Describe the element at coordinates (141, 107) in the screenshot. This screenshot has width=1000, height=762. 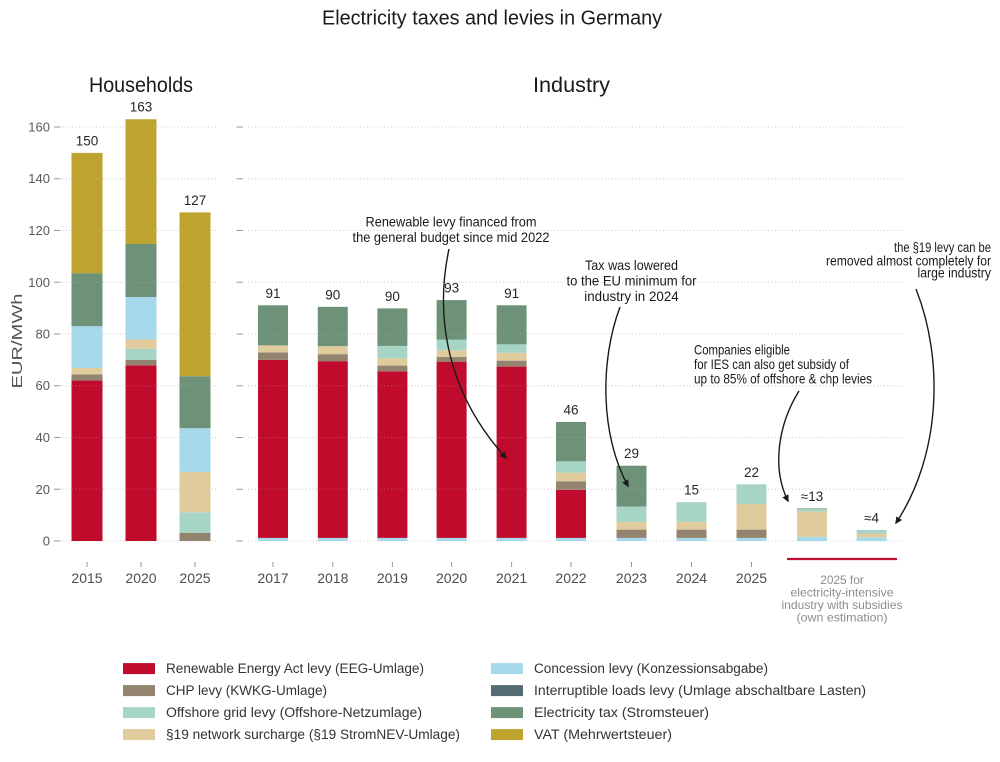
I see `svg-text: 163` at that location.